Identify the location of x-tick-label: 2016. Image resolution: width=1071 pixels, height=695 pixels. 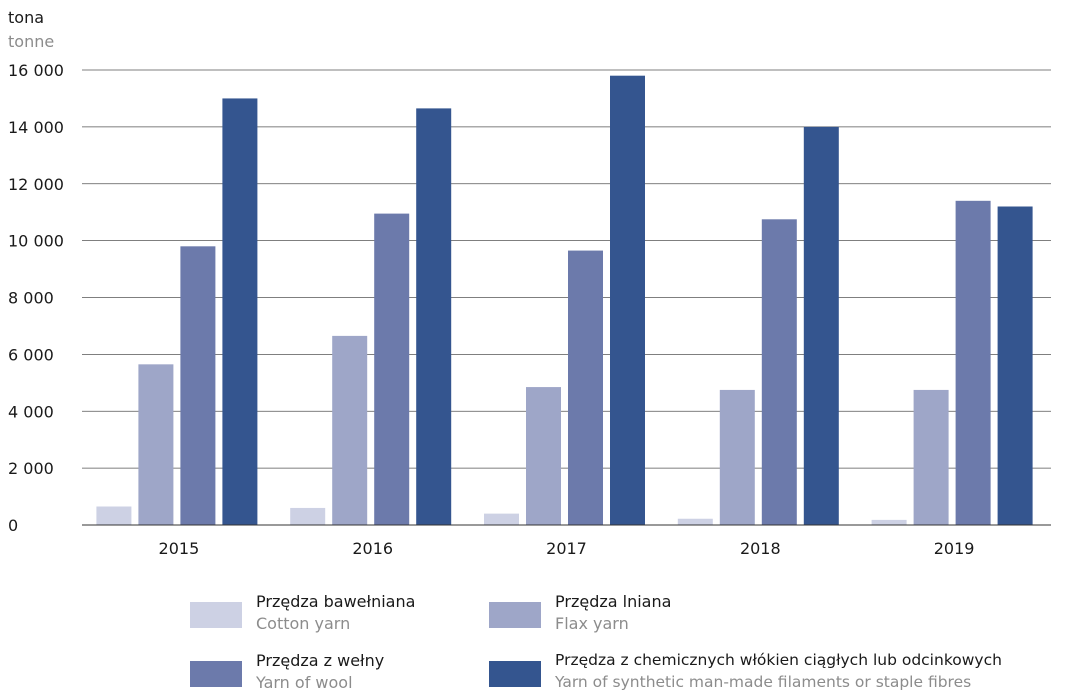
(372, 548).